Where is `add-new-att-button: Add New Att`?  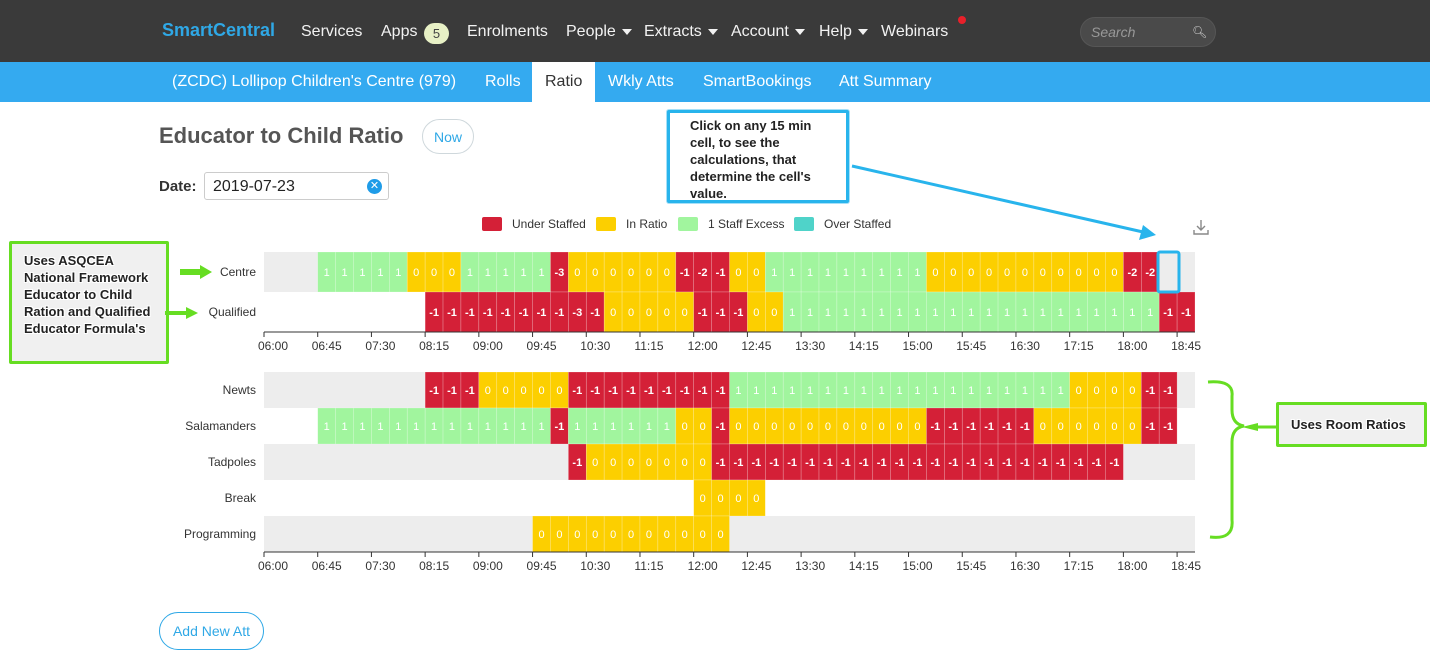 add-new-att-button: Add New Att is located at coordinates (211, 631).